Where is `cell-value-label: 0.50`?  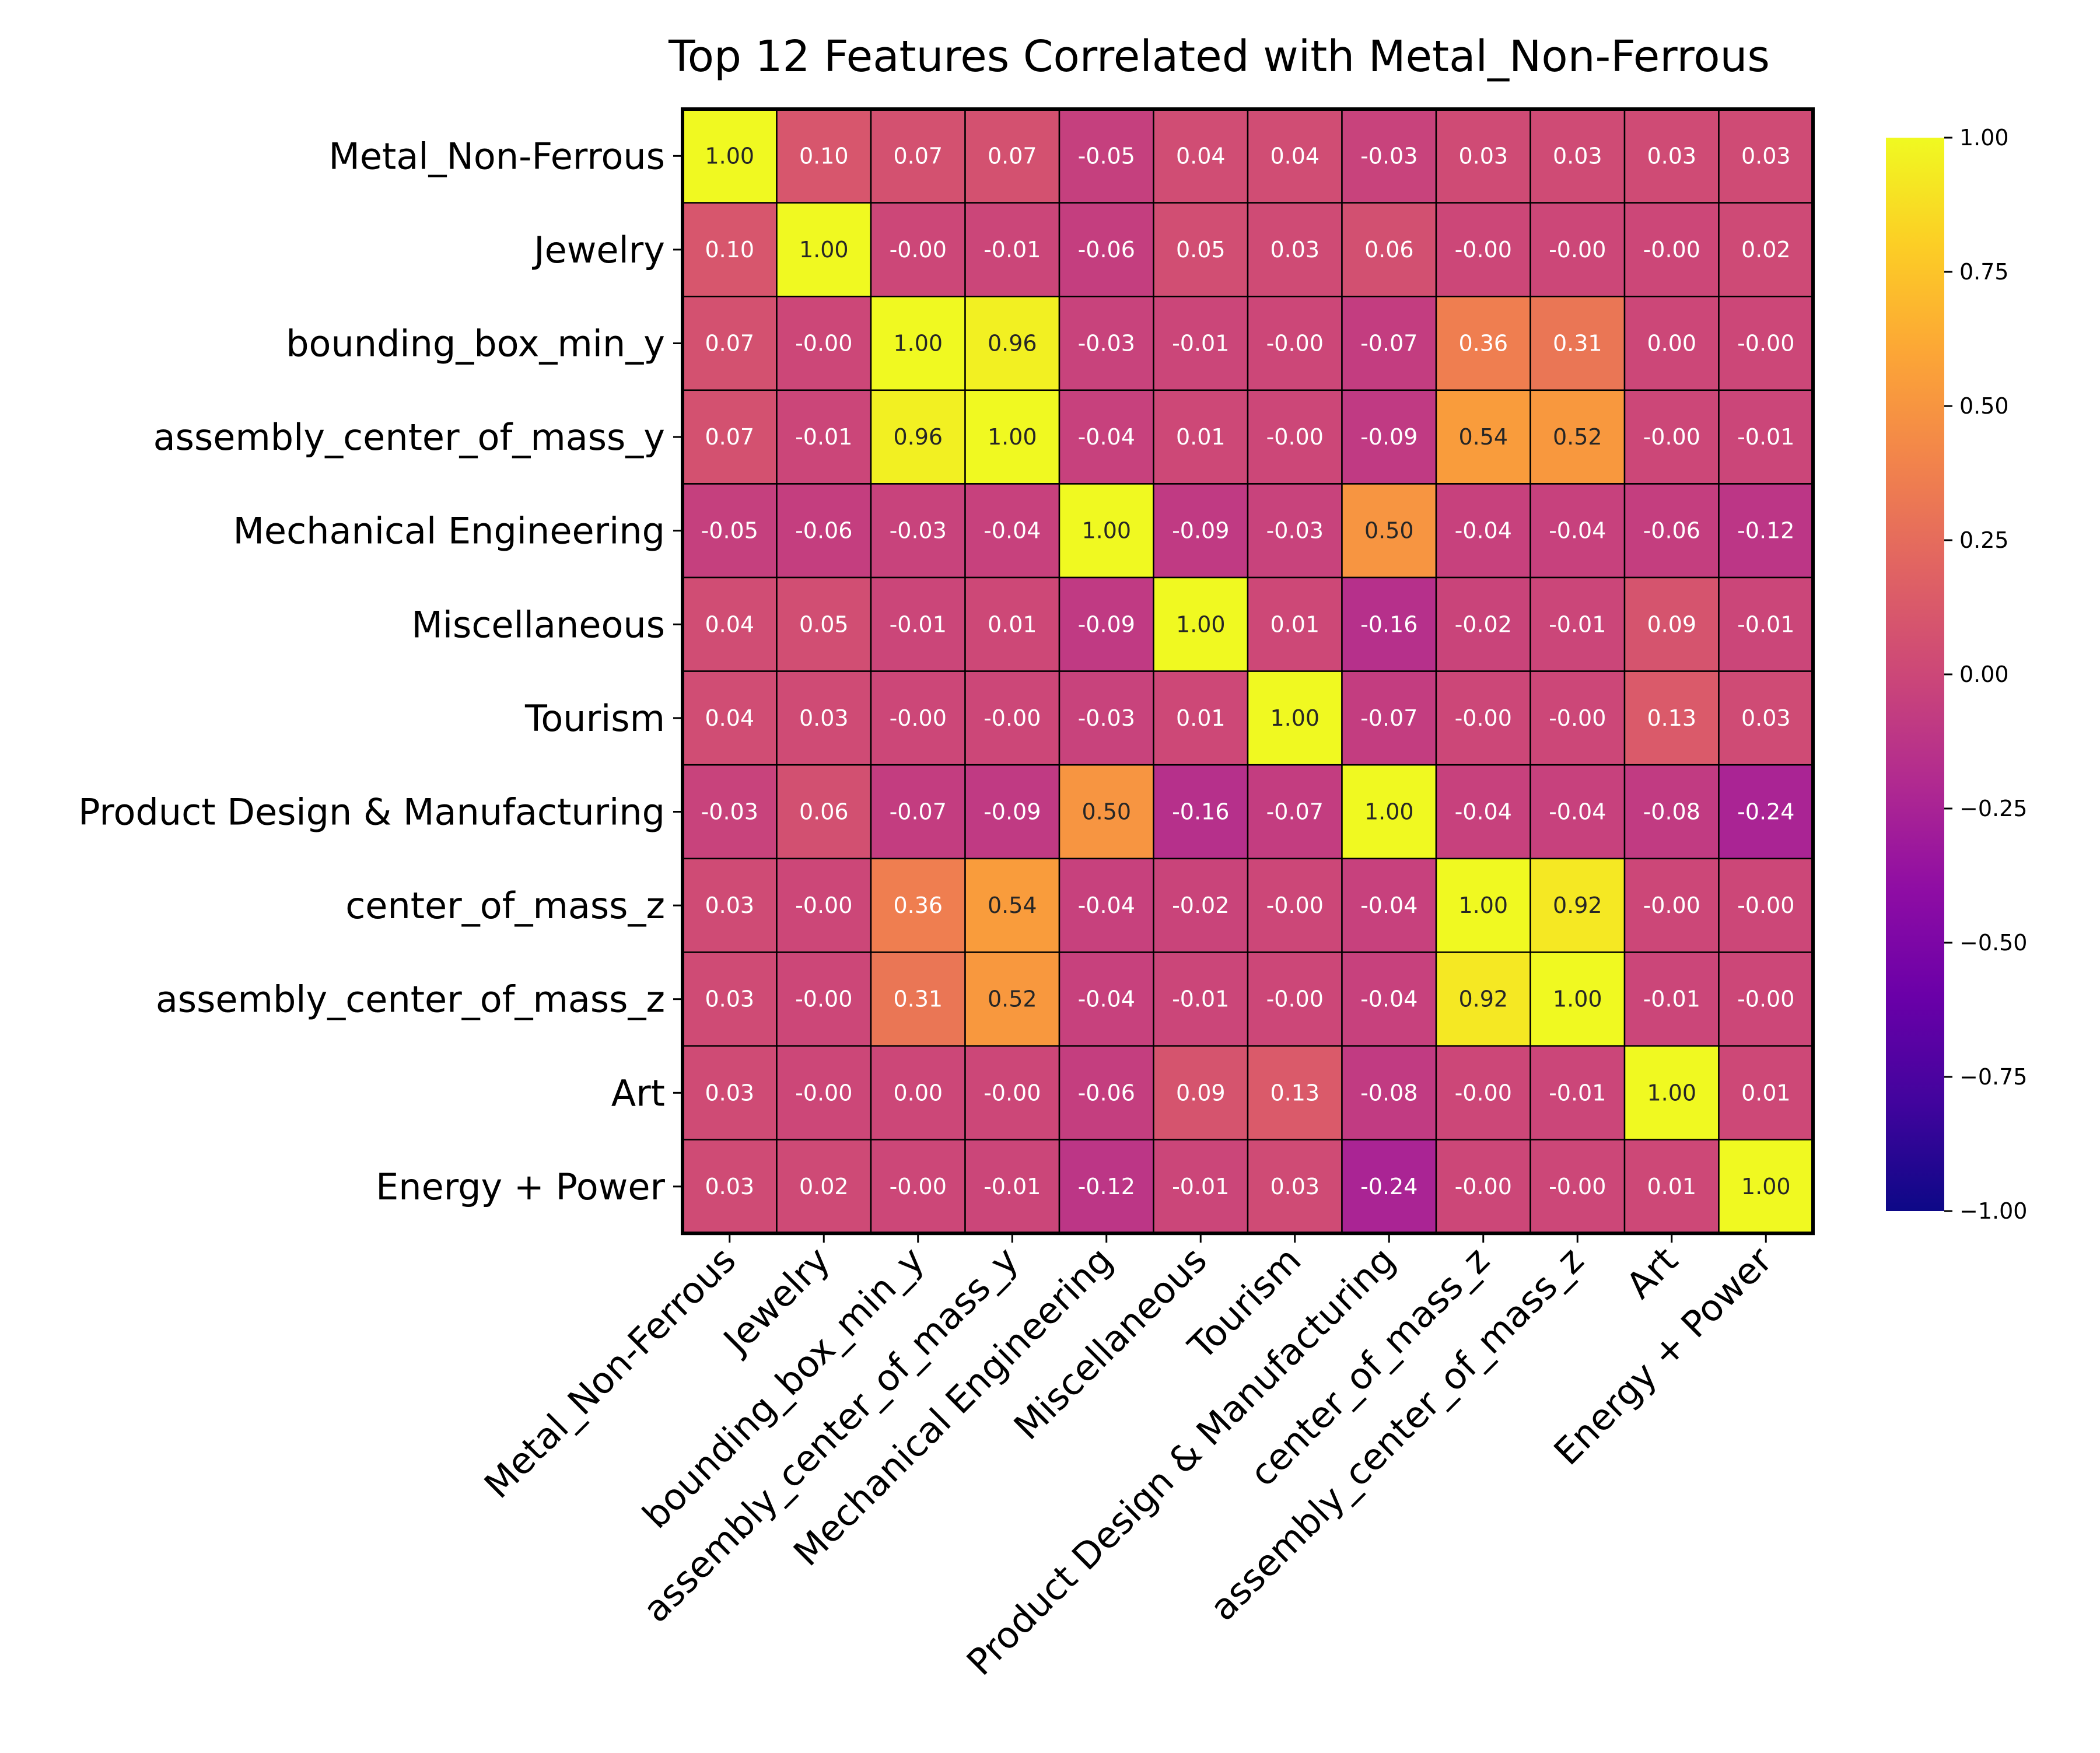 cell-value-label: 0.50 is located at coordinates (1106, 812).